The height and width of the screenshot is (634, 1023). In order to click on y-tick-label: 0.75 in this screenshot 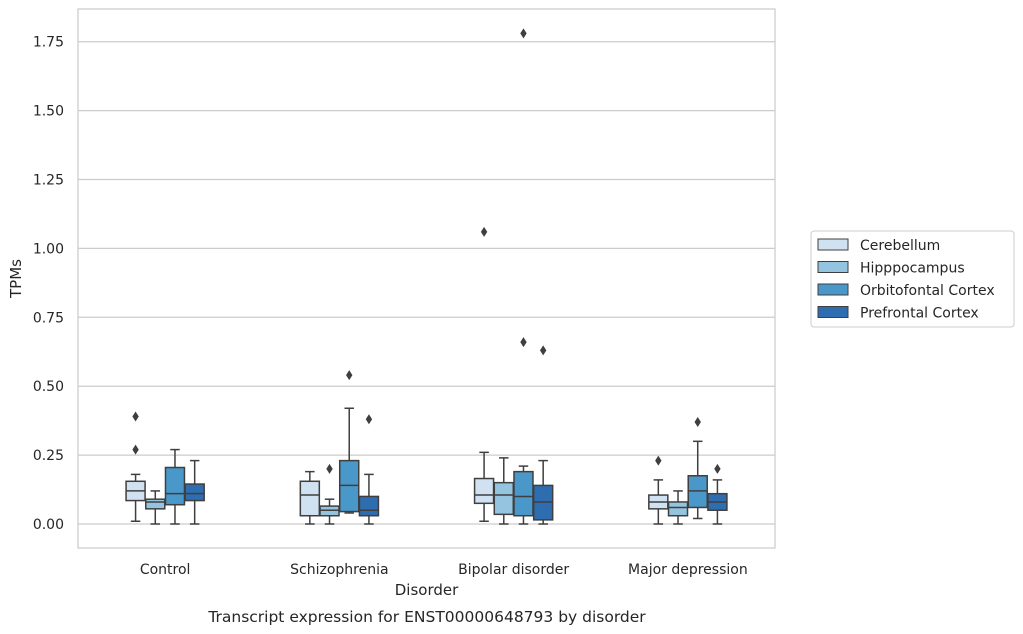, I will do `click(48, 318)`.